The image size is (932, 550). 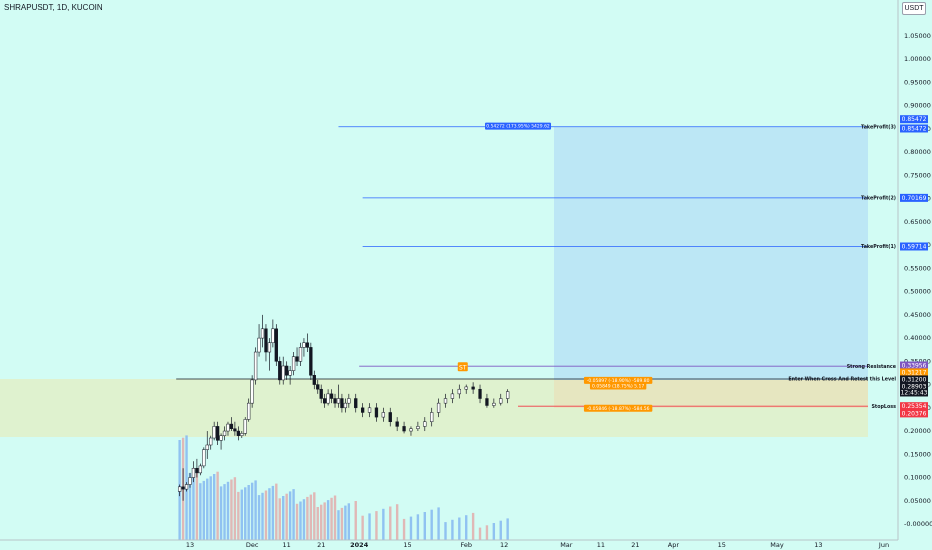 What do you see at coordinates (917, 501) in the screenshot?
I see `y-tick-label: 0.05000` at bounding box center [917, 501].